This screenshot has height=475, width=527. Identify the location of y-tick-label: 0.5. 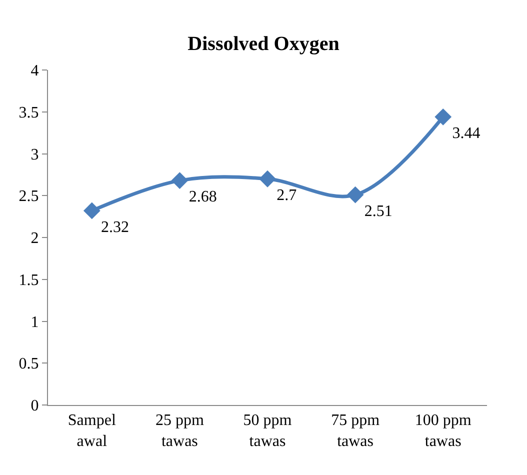
(28, 364).